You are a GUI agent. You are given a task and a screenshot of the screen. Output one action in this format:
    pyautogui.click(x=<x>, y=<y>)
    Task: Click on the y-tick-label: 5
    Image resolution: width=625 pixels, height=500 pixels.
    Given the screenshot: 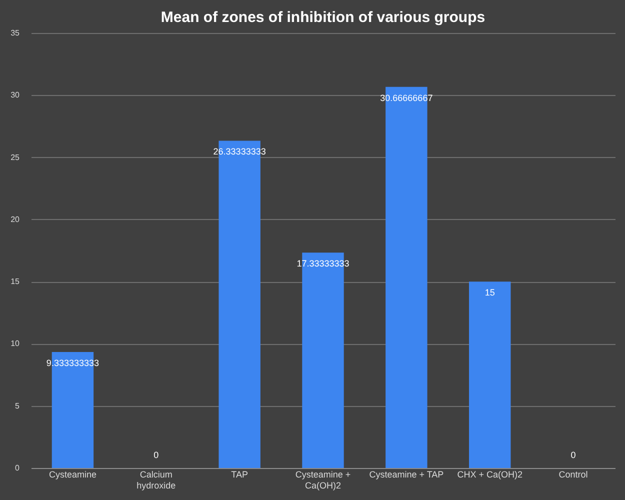 What is the action you would take?
    pyautogui.click(x=17, y=405)
    